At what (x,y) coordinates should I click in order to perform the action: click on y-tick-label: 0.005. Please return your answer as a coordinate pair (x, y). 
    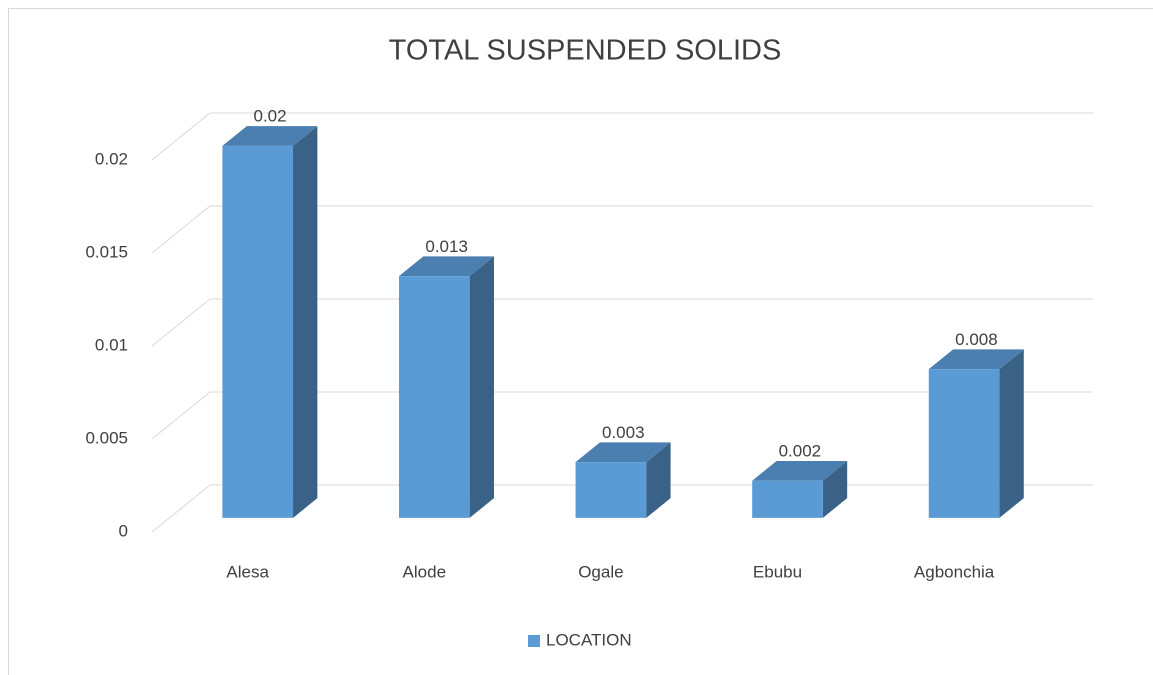
    Looking at the image, I should click on (106, 437).